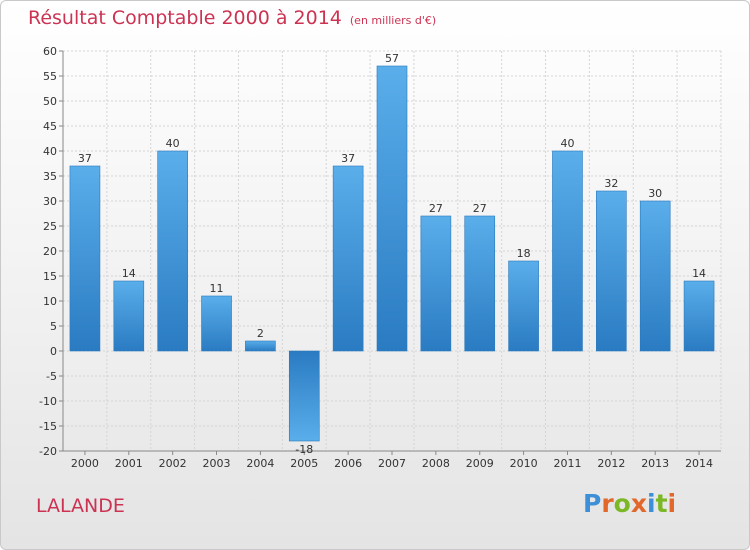 The image size is (750, 550). Describe the element at coordinates (567, 251) in the screenshot. I see `bar-2011` at that location.